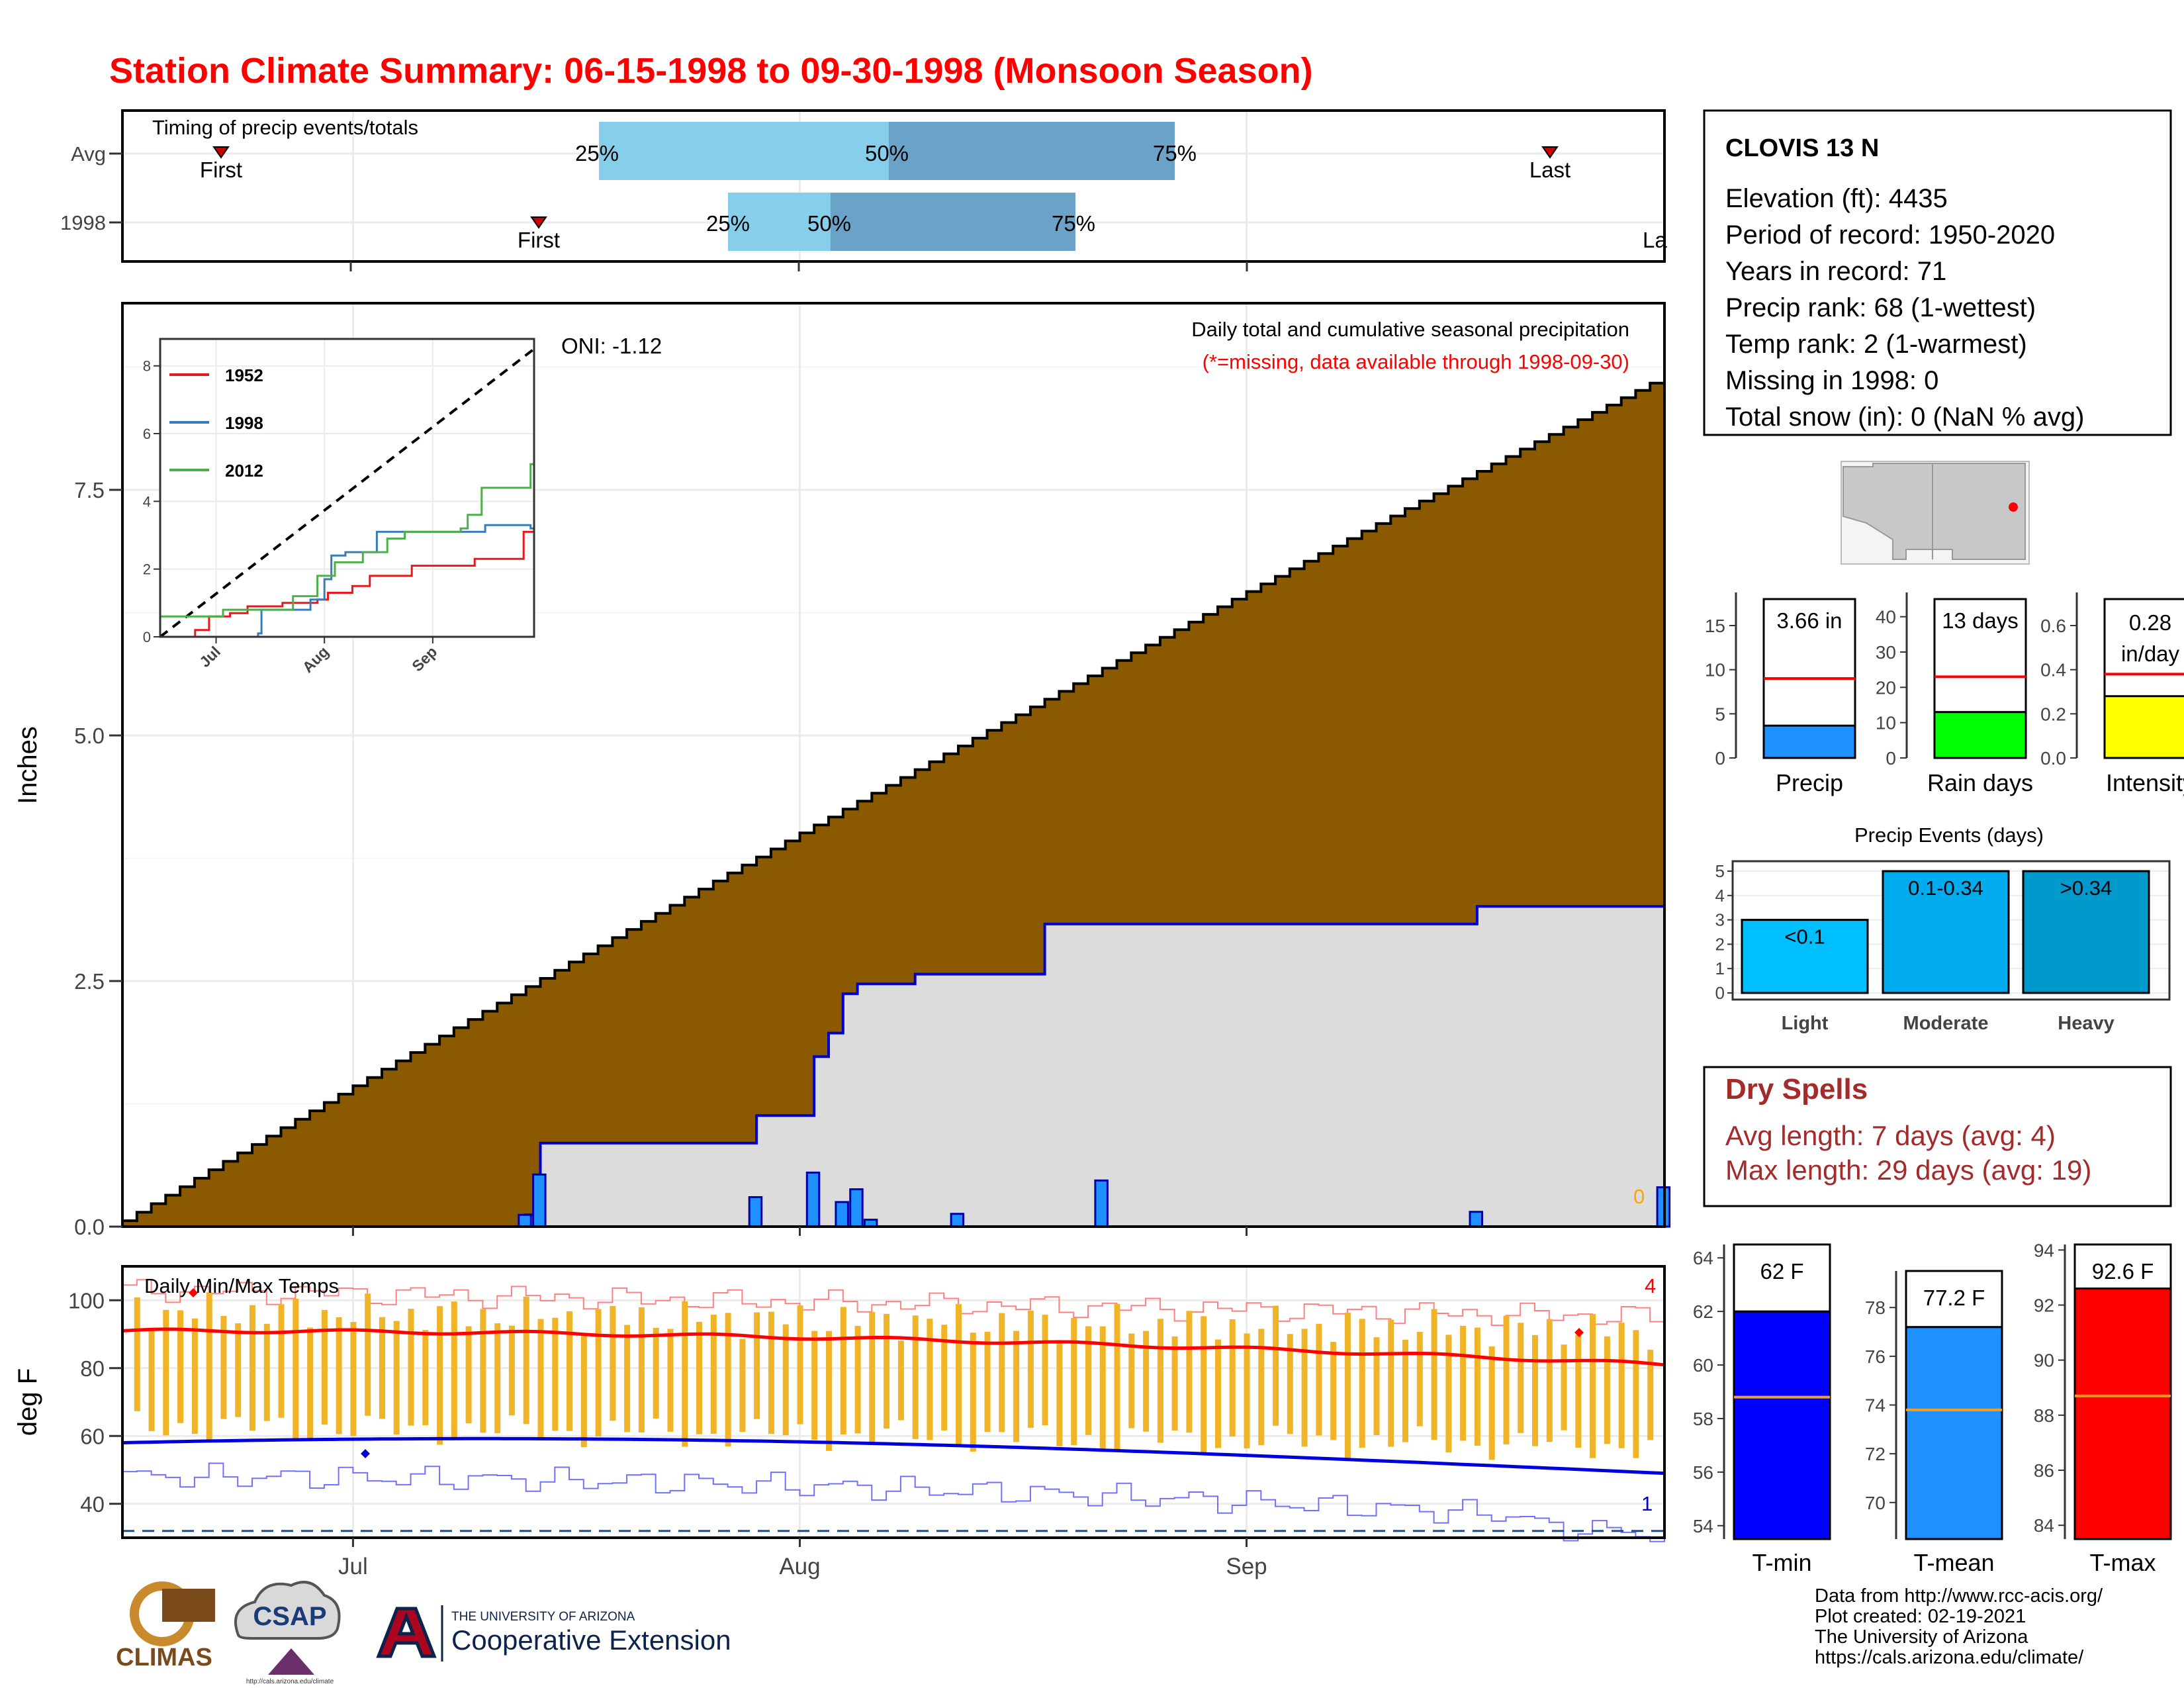  I want to click on first-marker-avg-icon, so click(221, 152).